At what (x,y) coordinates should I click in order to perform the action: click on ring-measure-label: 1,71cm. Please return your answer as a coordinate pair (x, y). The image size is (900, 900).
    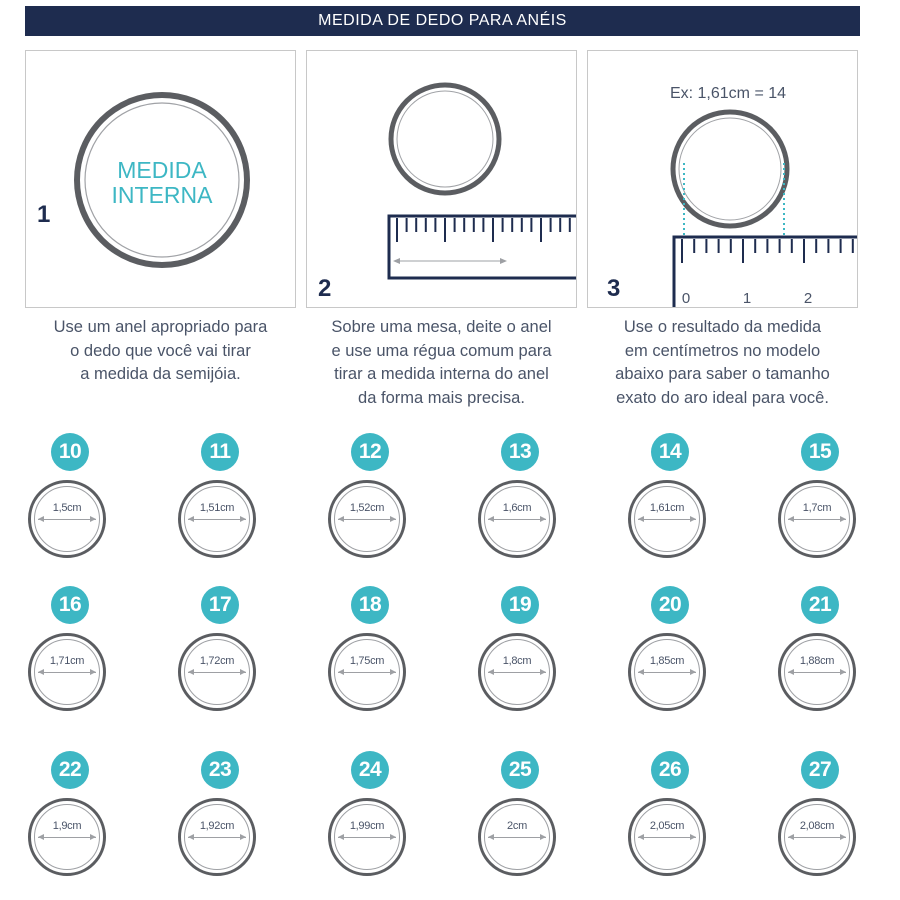
    Looking at the image, I should click on (67, 661).